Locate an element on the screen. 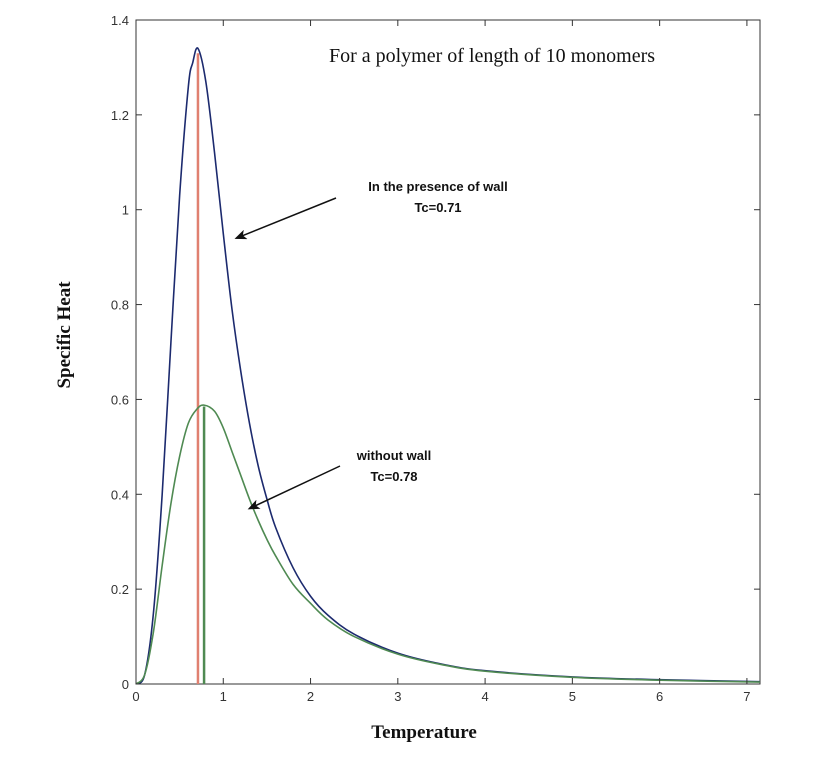 This screenshot has width=817, height=780. arrow-wall is located at coordinates (285, 218).